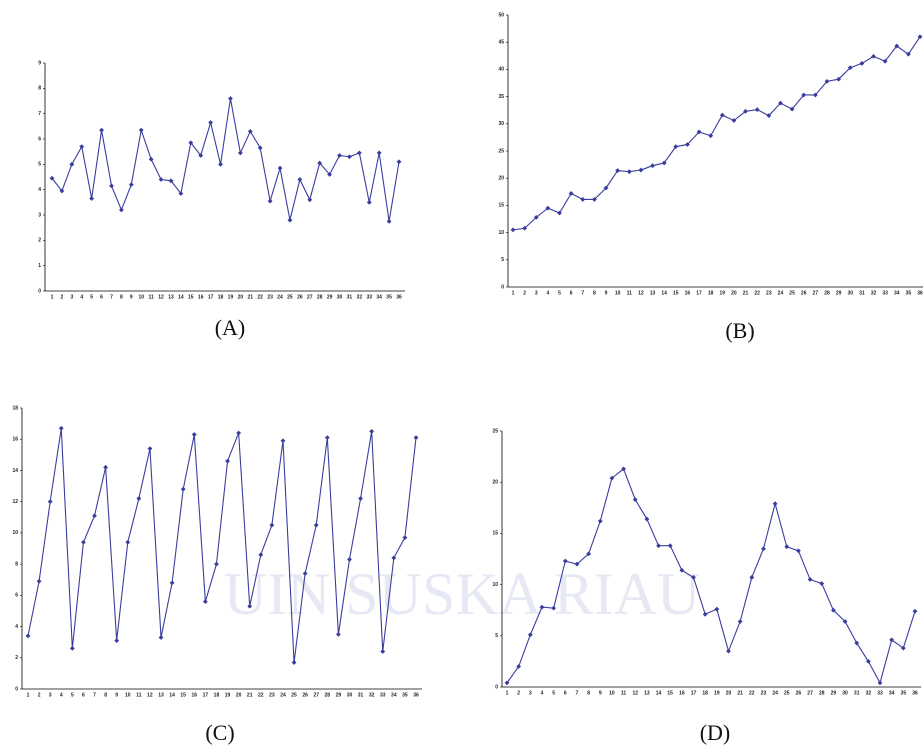 The width and height of the screenshot is (924, 750). What do you see at coordinates (462, 594) in the screenshot?
I see `watermark: UIN SUSKA RIAU` at bounding box center [462, 594].